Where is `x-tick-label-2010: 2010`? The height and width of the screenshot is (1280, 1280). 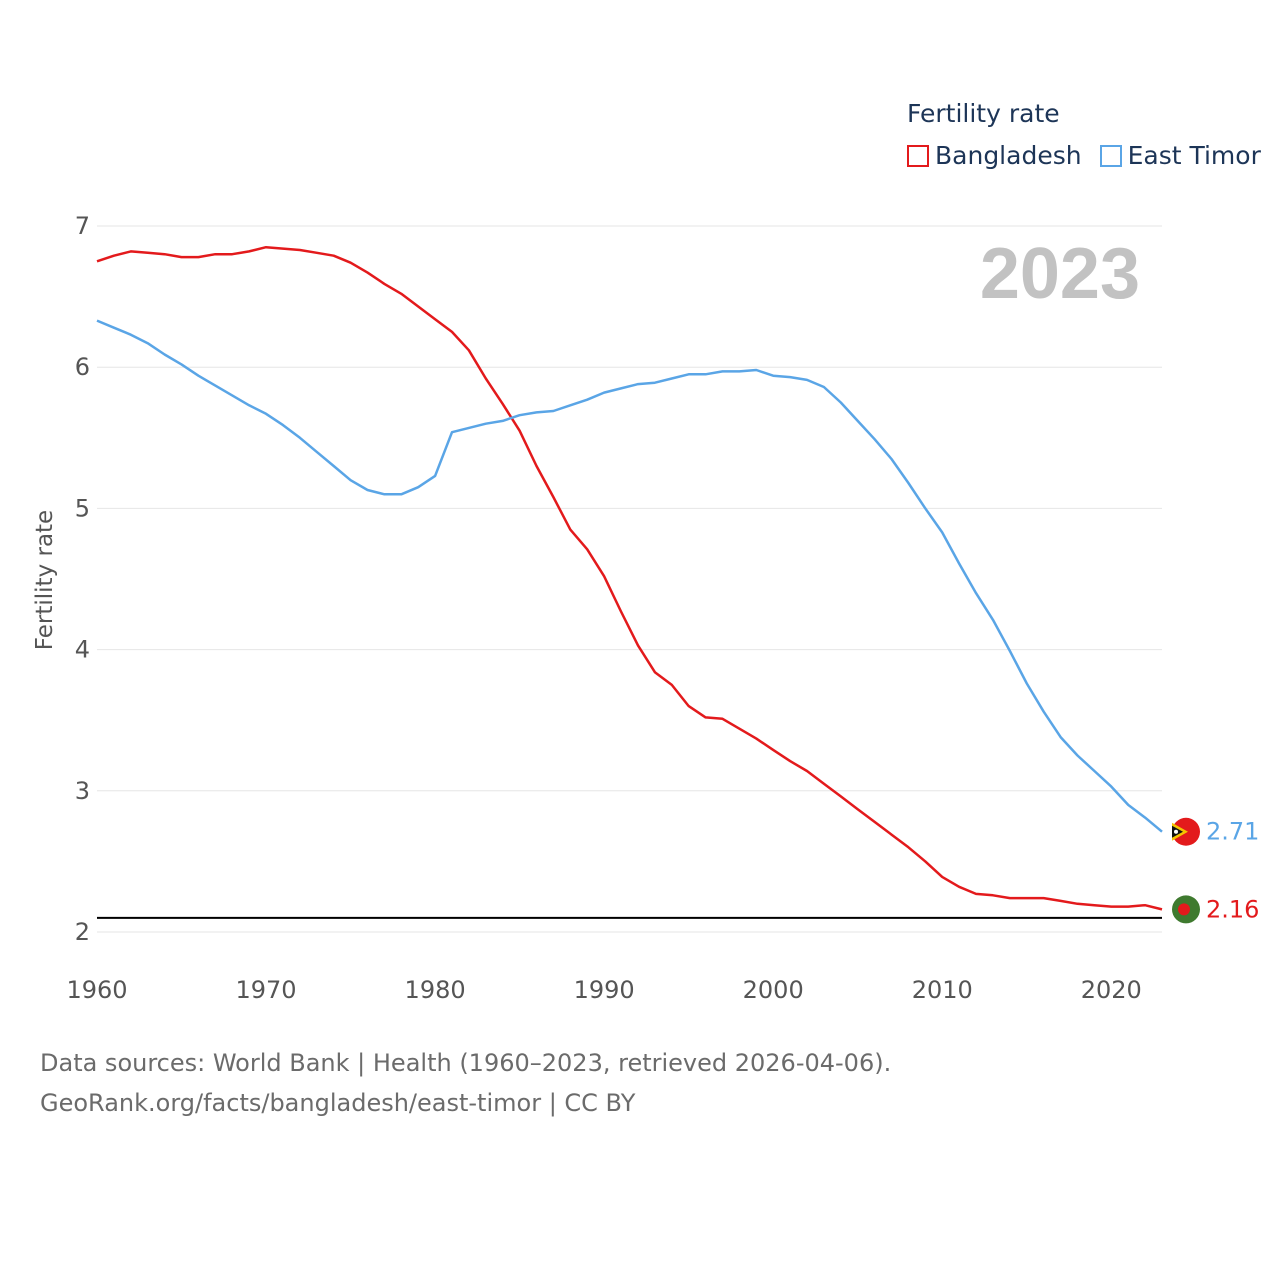
x-tick-label-2010: 2010 is located at coordinates (942, 990).